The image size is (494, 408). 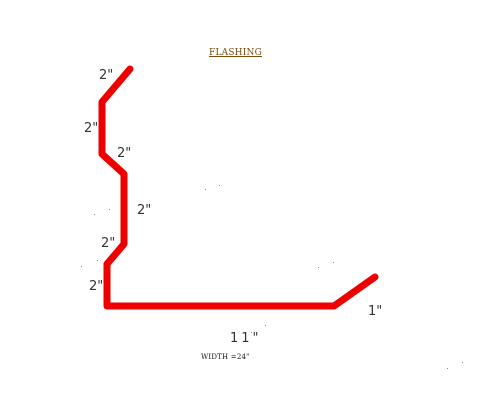 I want to click on segment-label-lower-step: 2", so click(x=108, y=243).